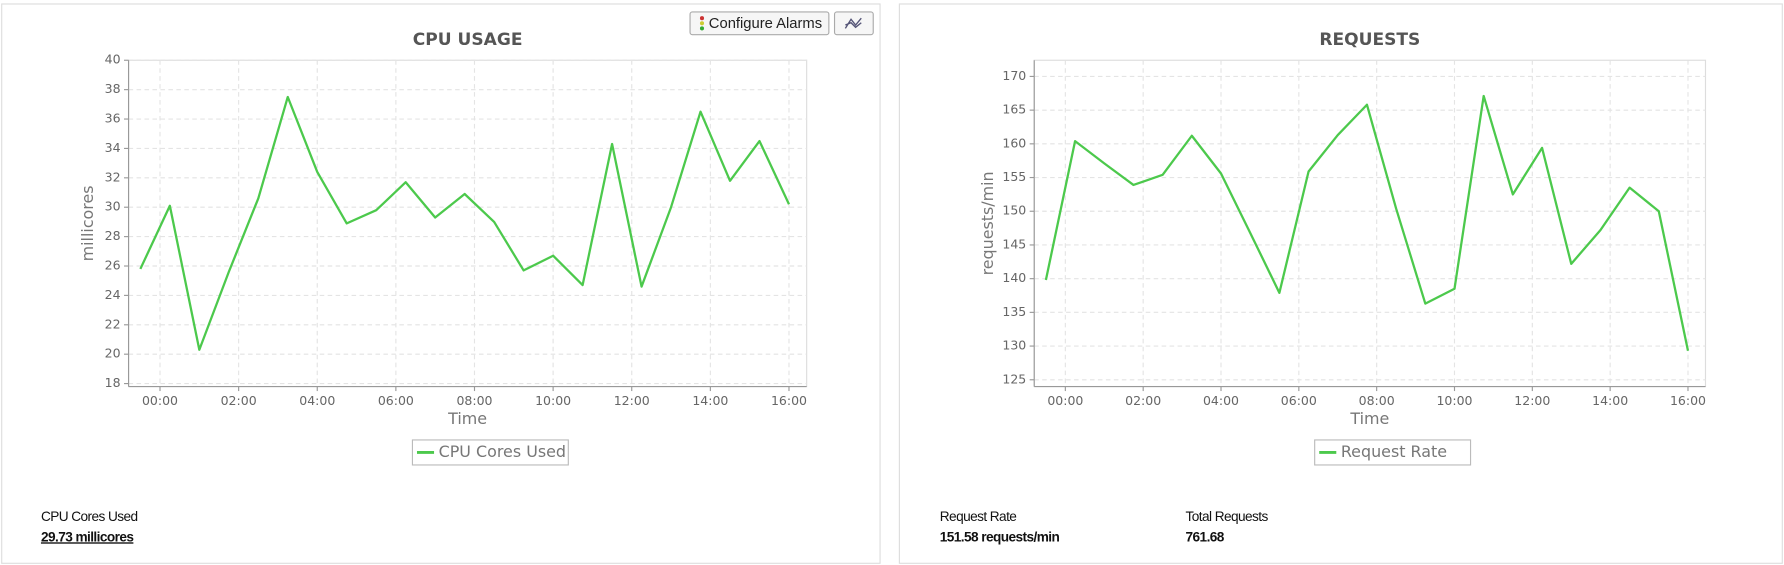 This screenshot has height=565, width=1784. I want to click on y-tick-label: 30, so click(113, 206).